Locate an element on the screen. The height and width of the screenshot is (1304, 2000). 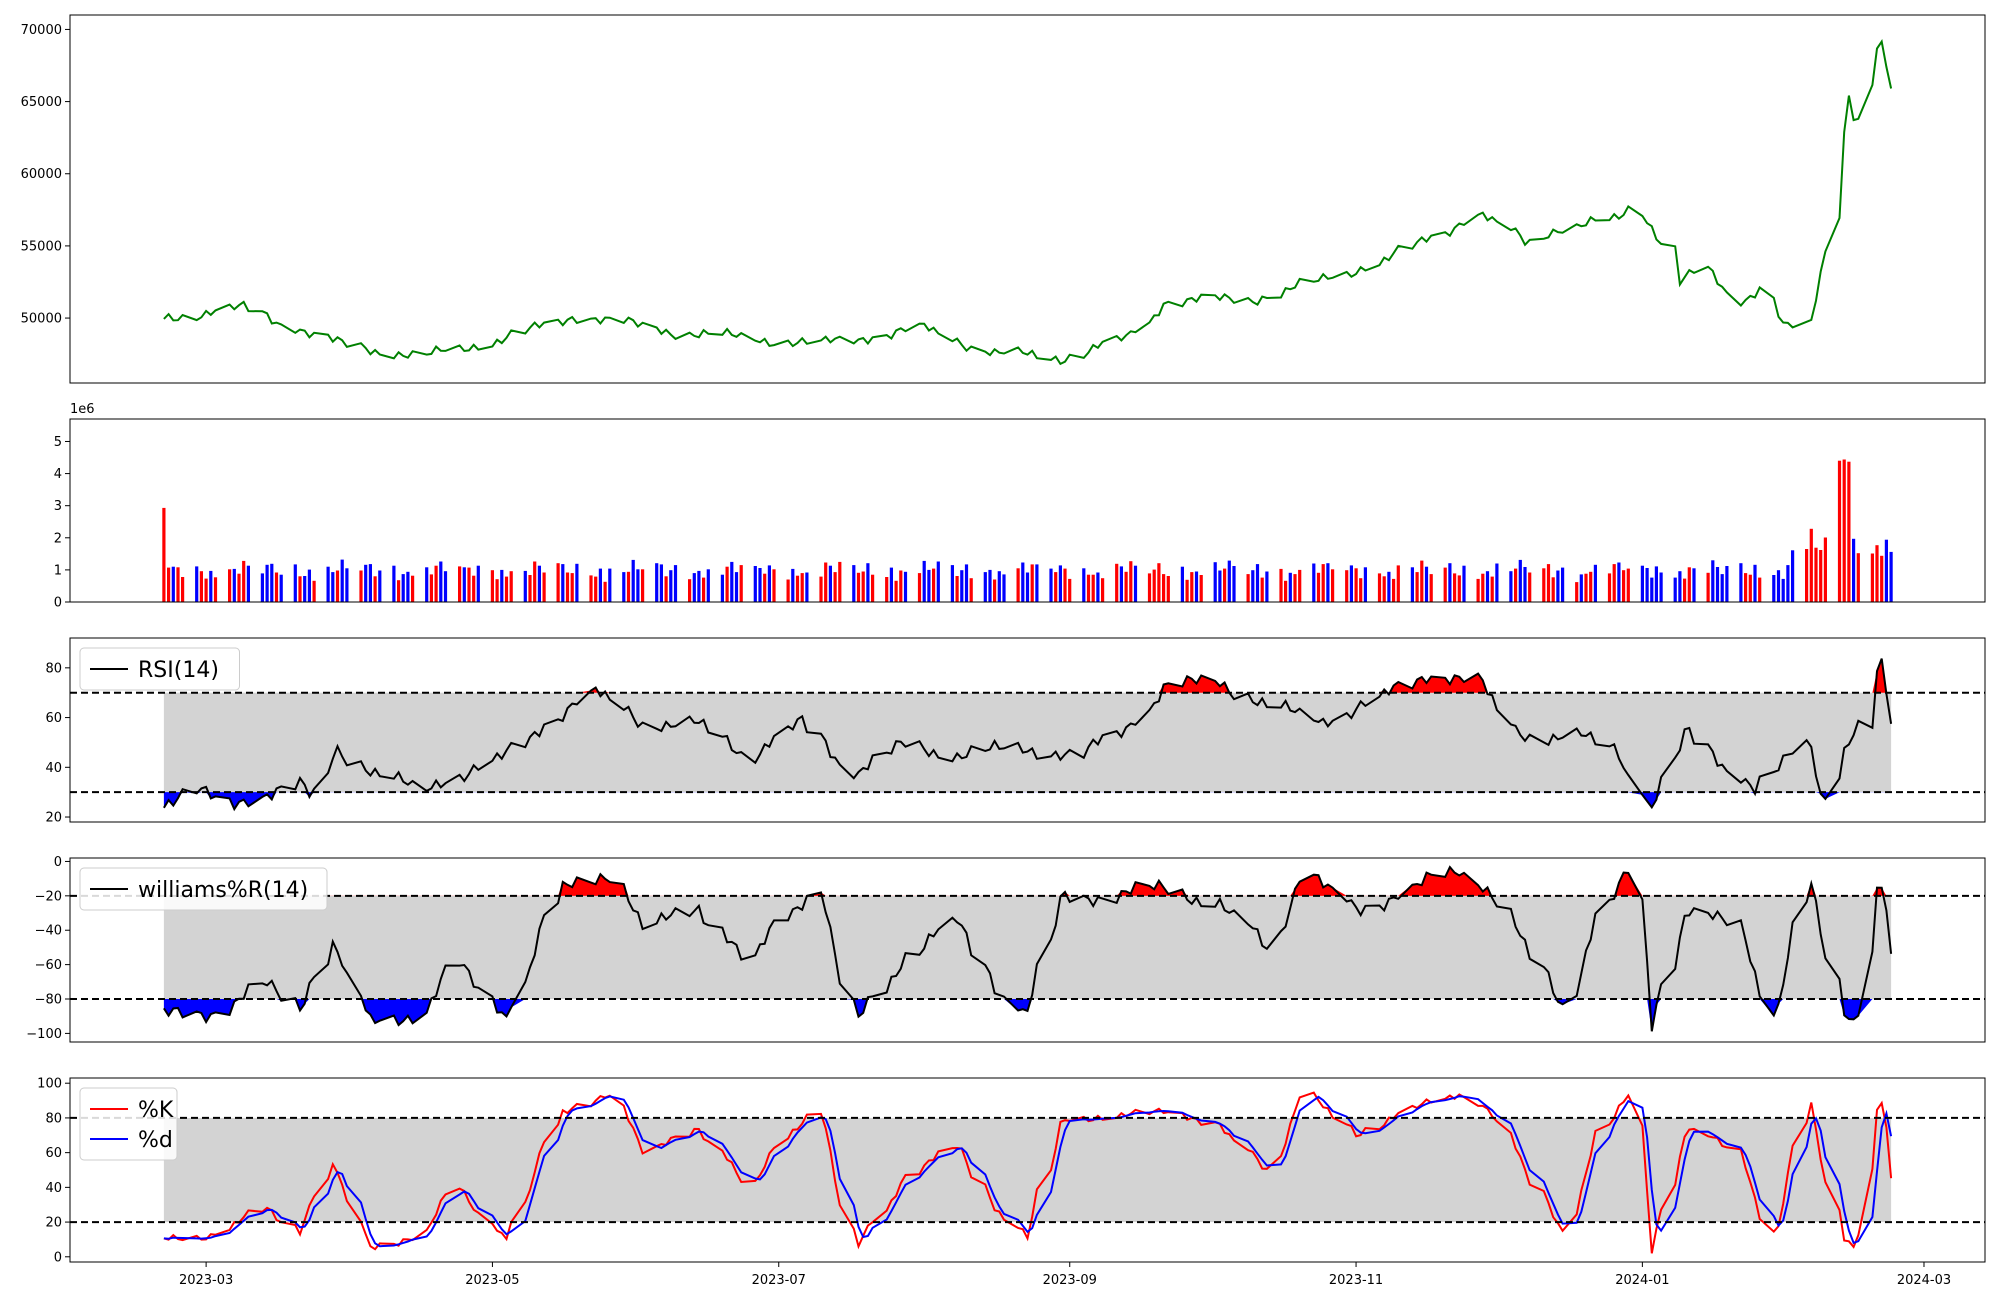
williams-panel-frame is located at coordinates (1027, 950).